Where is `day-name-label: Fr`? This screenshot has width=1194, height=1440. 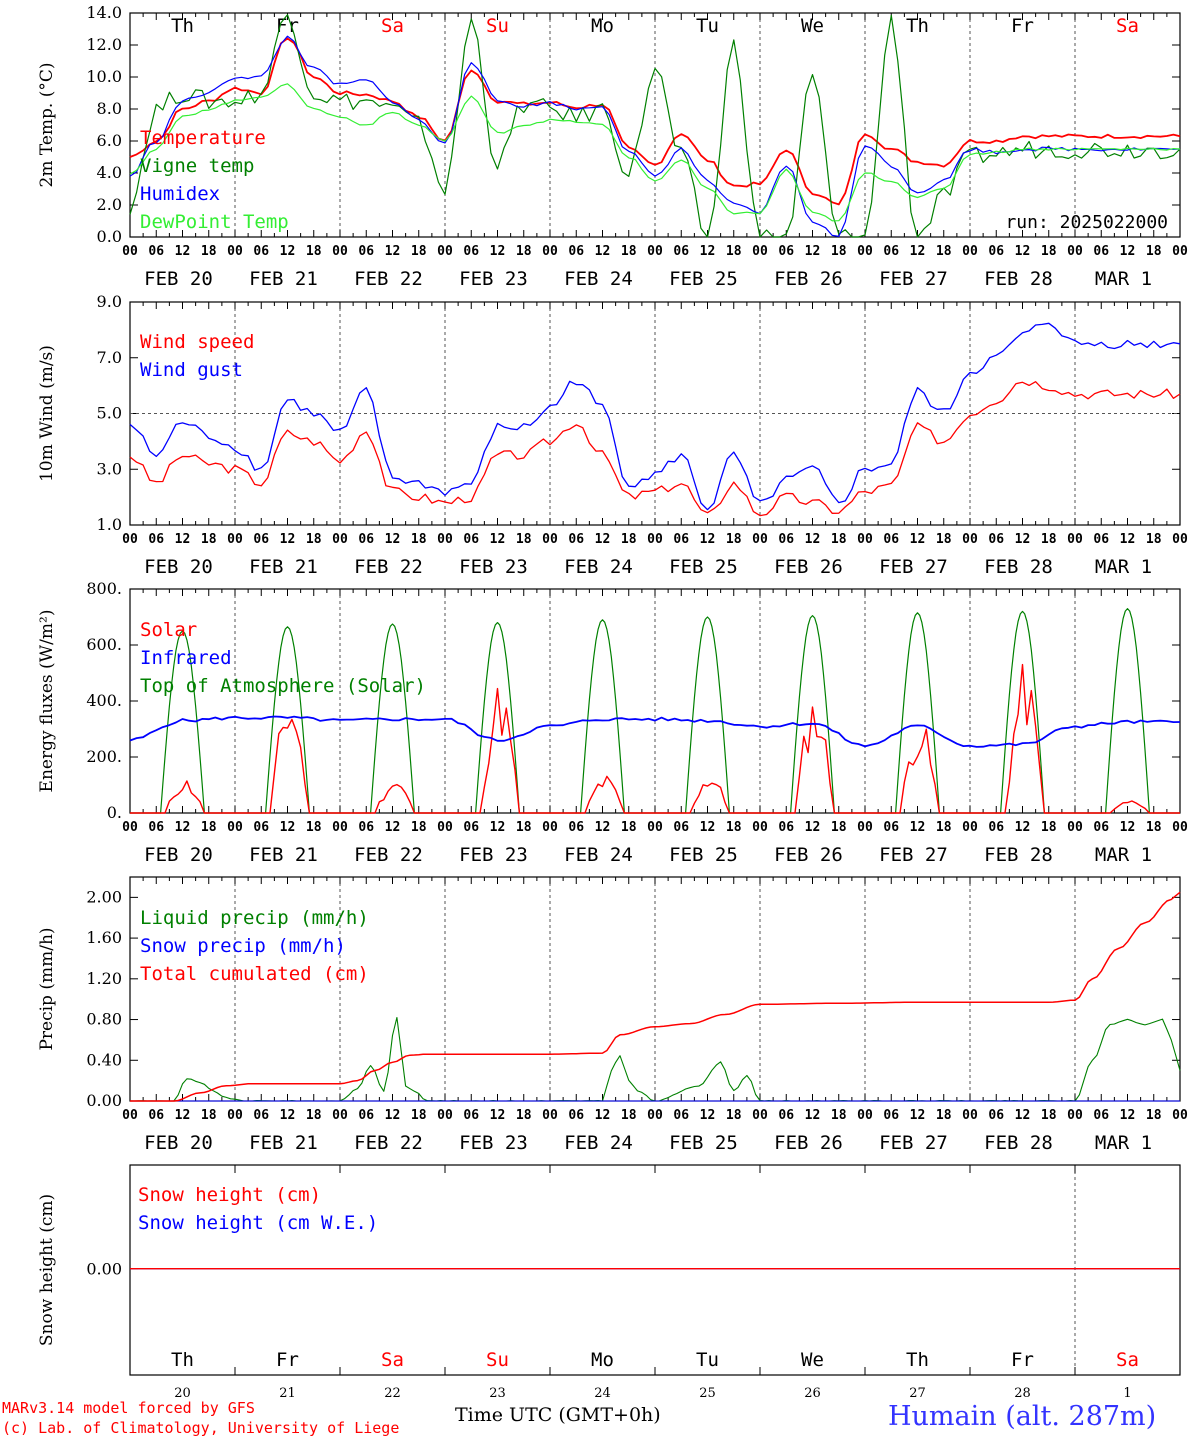 day-name-label: Fr is located at coordinates (1022, 26).